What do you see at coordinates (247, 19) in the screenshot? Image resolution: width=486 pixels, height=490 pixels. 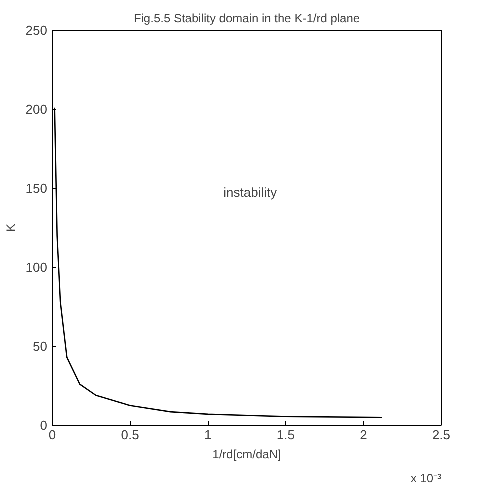 I see `chart-title: Fig.5.5 Stability domain in the K-1/rd plane` at bounding box center [247, 19].